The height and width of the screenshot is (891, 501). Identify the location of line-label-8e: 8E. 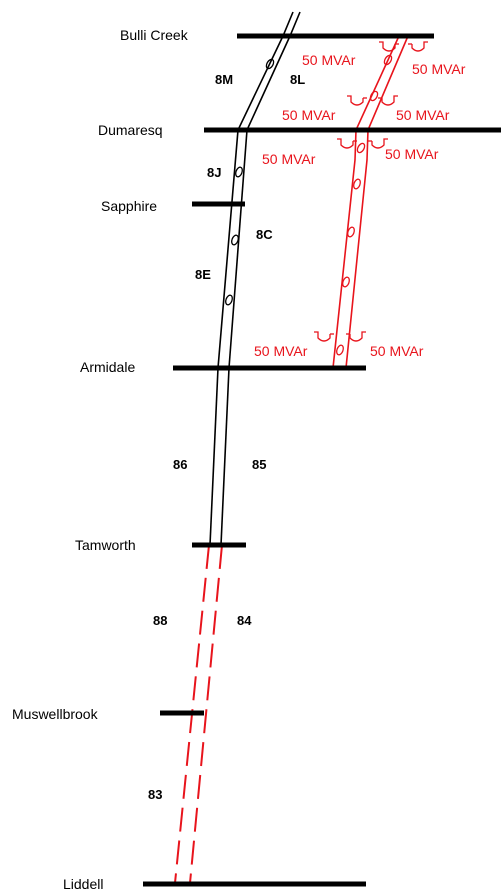
(203, 274).